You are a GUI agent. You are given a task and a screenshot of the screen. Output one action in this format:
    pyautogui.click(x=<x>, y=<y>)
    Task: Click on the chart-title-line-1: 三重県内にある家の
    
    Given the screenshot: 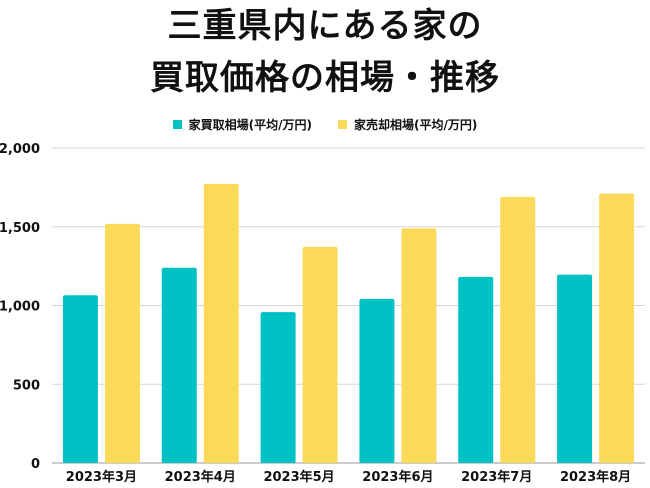 What is the action you would take?
    pyautogui.click(x=325, y=26)
    